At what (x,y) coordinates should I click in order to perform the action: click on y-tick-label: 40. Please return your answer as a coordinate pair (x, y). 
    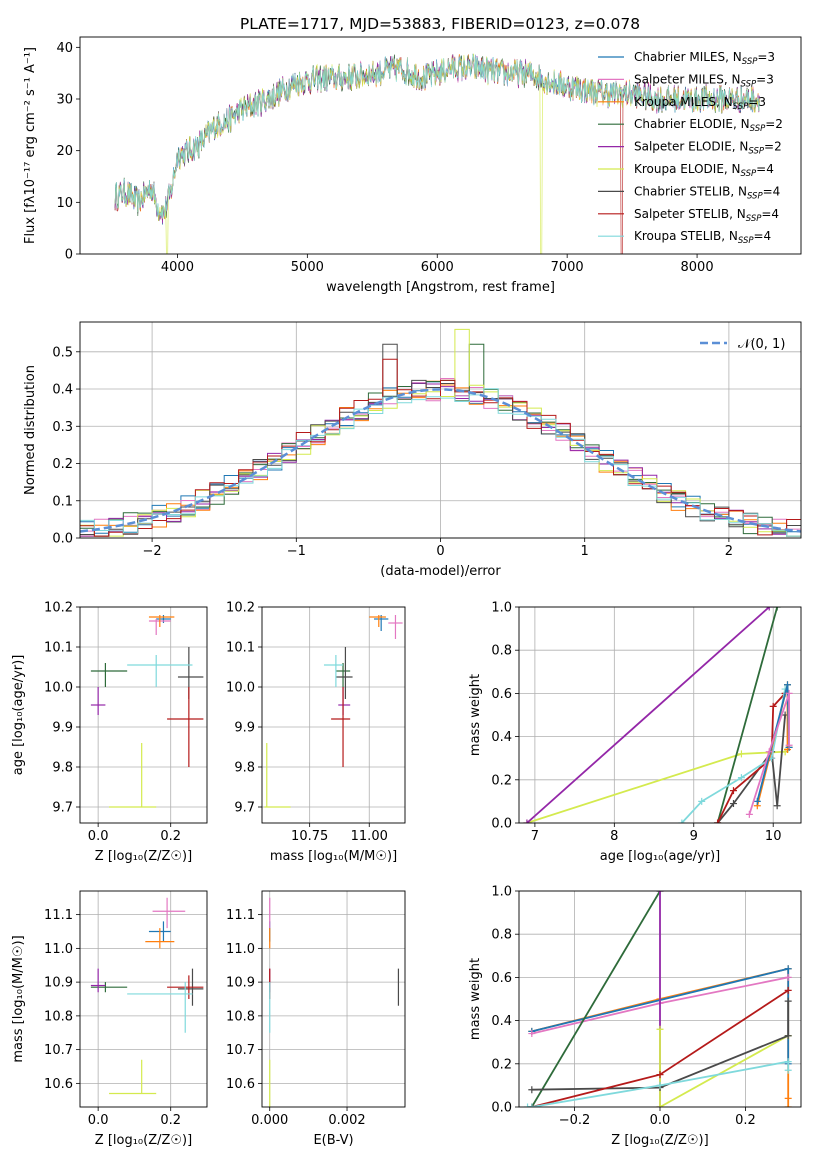
    Looking at the image, I should click on (64, 48).